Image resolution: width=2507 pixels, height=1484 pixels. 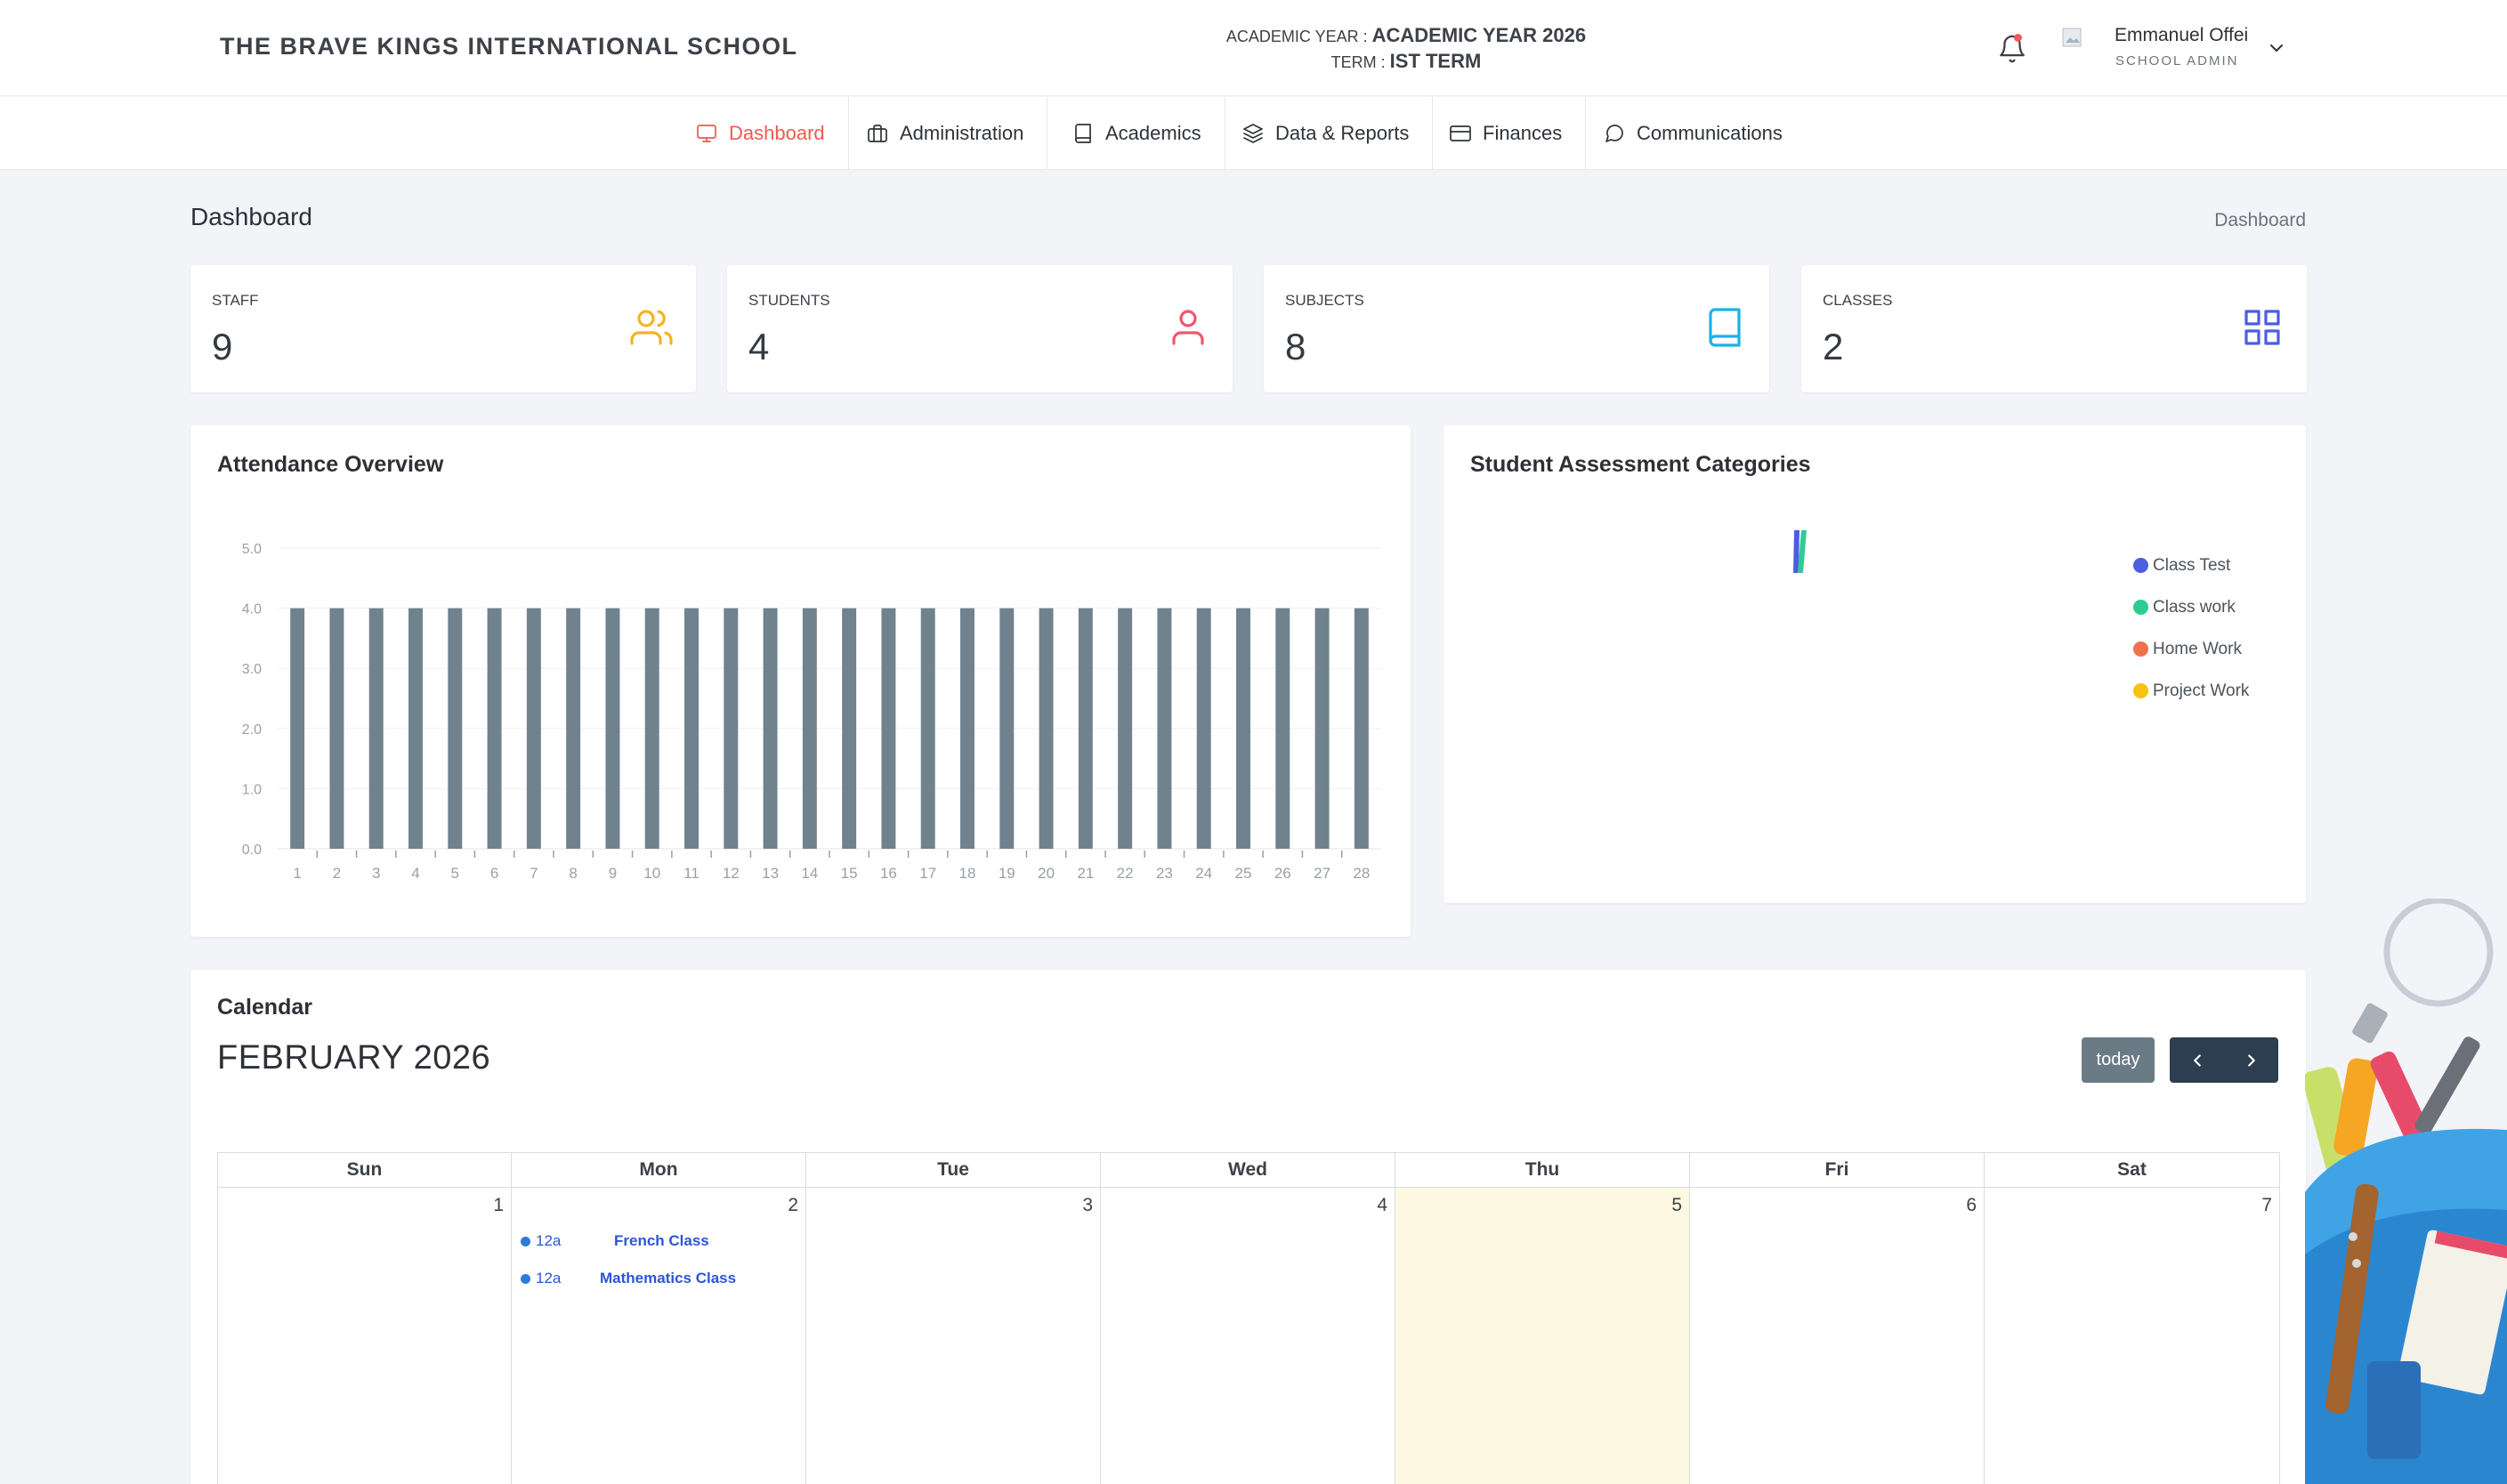 I want to click on x-tick-label: 26, so click(x=1282, y=873).